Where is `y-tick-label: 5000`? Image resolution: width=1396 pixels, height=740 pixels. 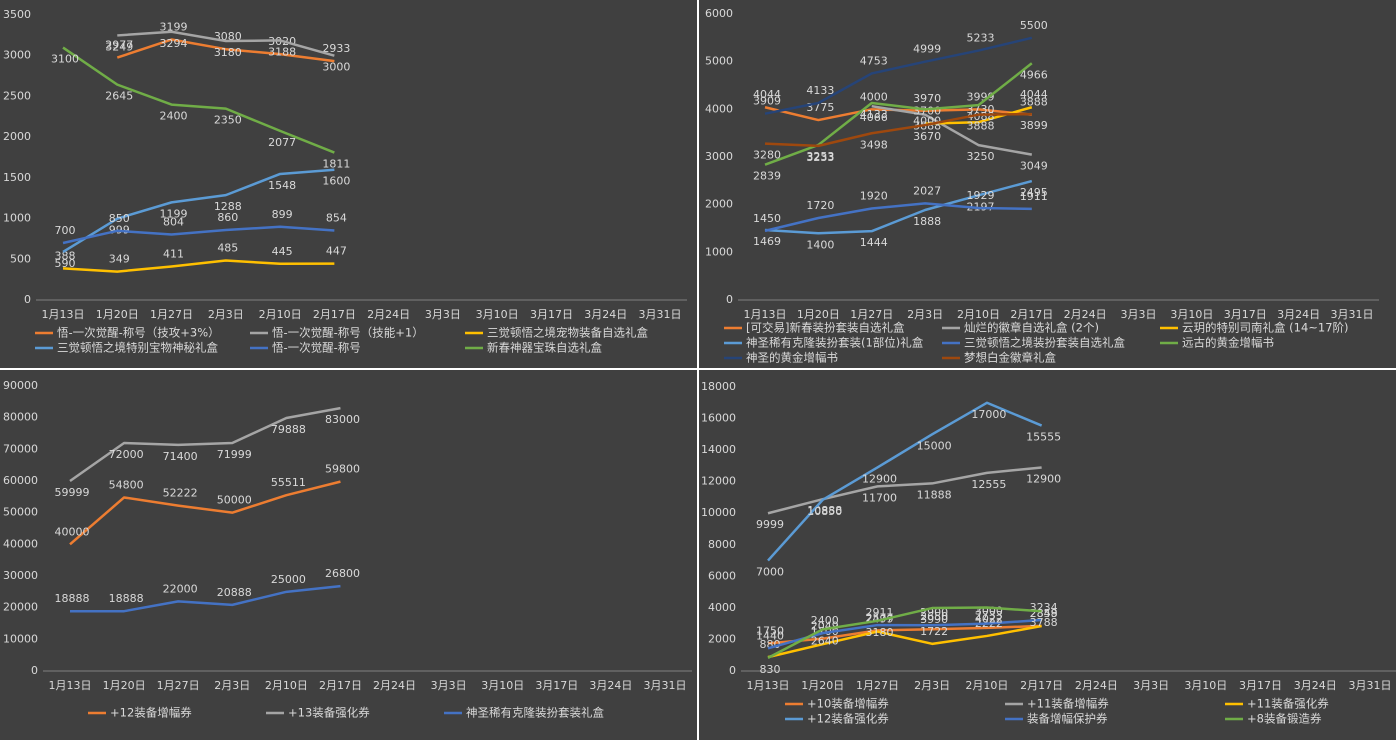 y-tick-label: 5000 is located at coordinates (719, 61).